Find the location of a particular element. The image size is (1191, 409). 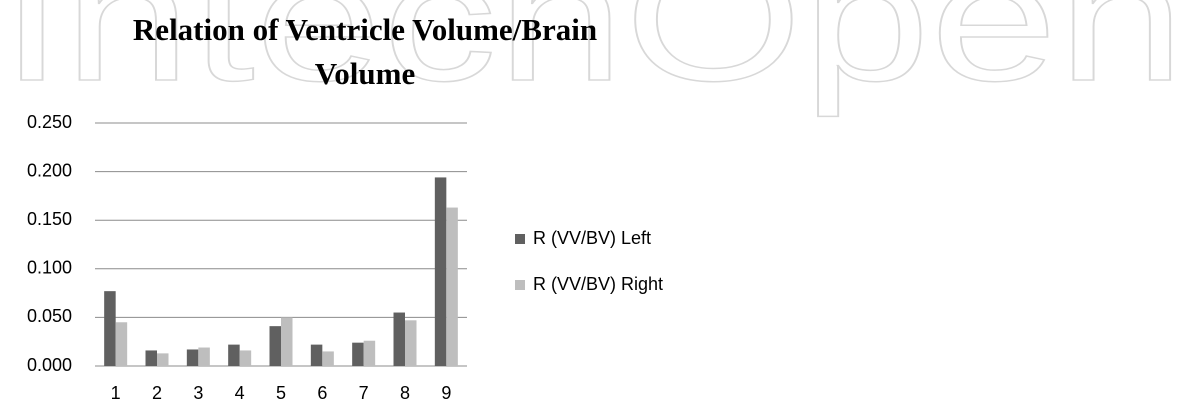

x-tick-label: 5 is located at coordinates (281, 393).